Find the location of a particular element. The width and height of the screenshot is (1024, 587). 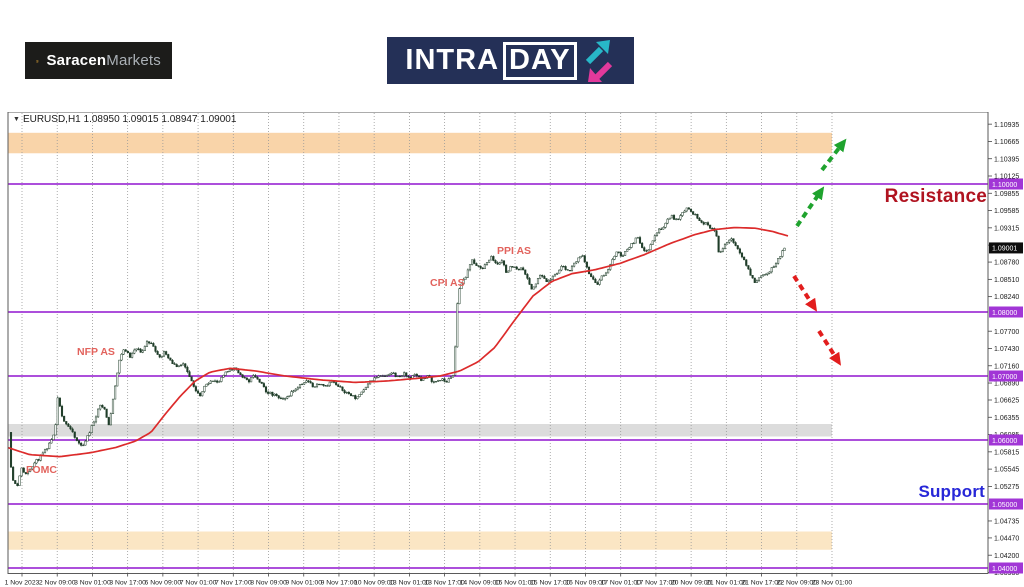

svg-text: 23 Nov 01:00 is located at coordinates (832, 583).